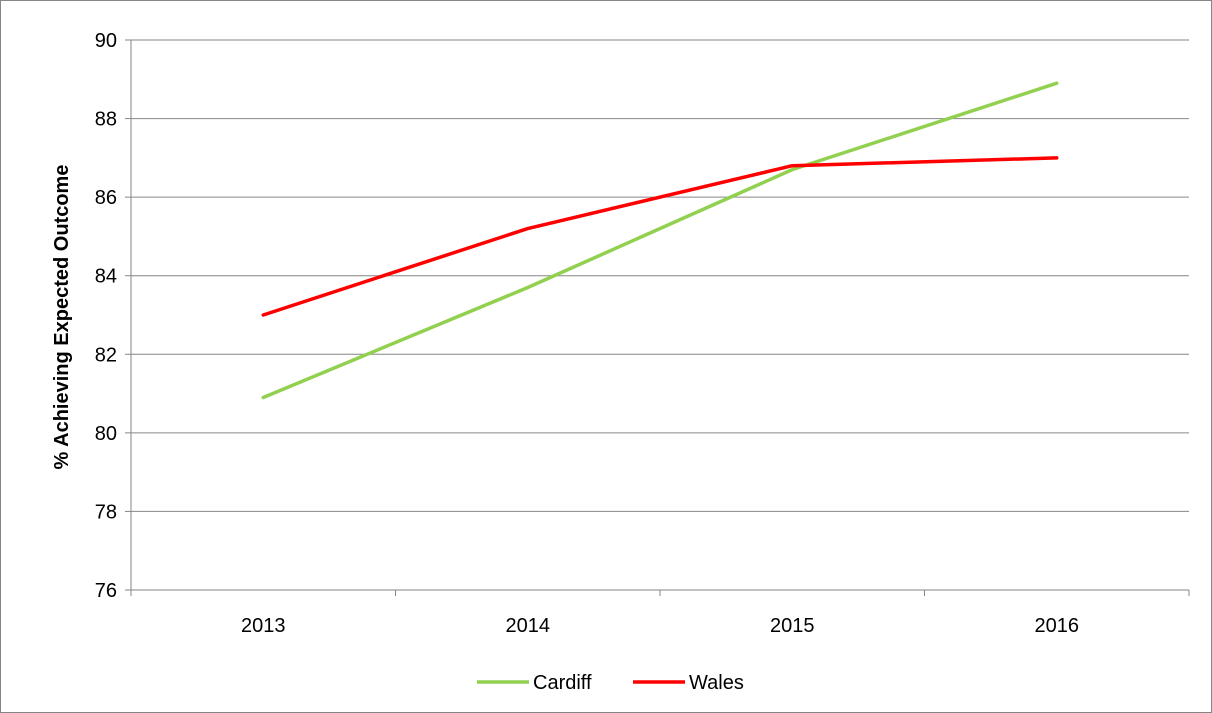  I want to click on x-tick-label: 2014, so click(528, 626).